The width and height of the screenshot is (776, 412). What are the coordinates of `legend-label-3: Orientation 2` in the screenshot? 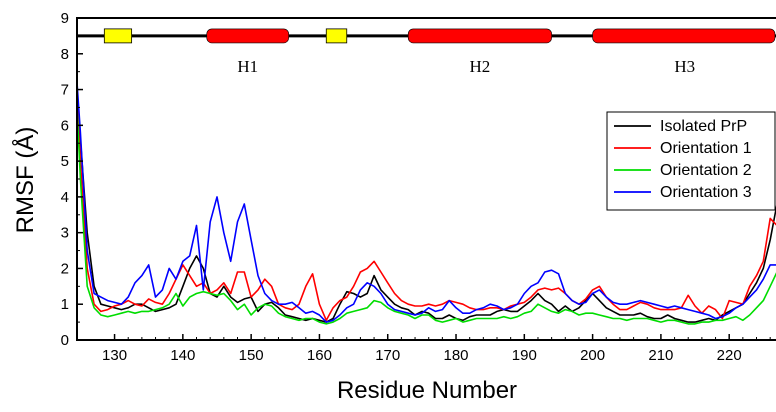 It's located at (706, 170).